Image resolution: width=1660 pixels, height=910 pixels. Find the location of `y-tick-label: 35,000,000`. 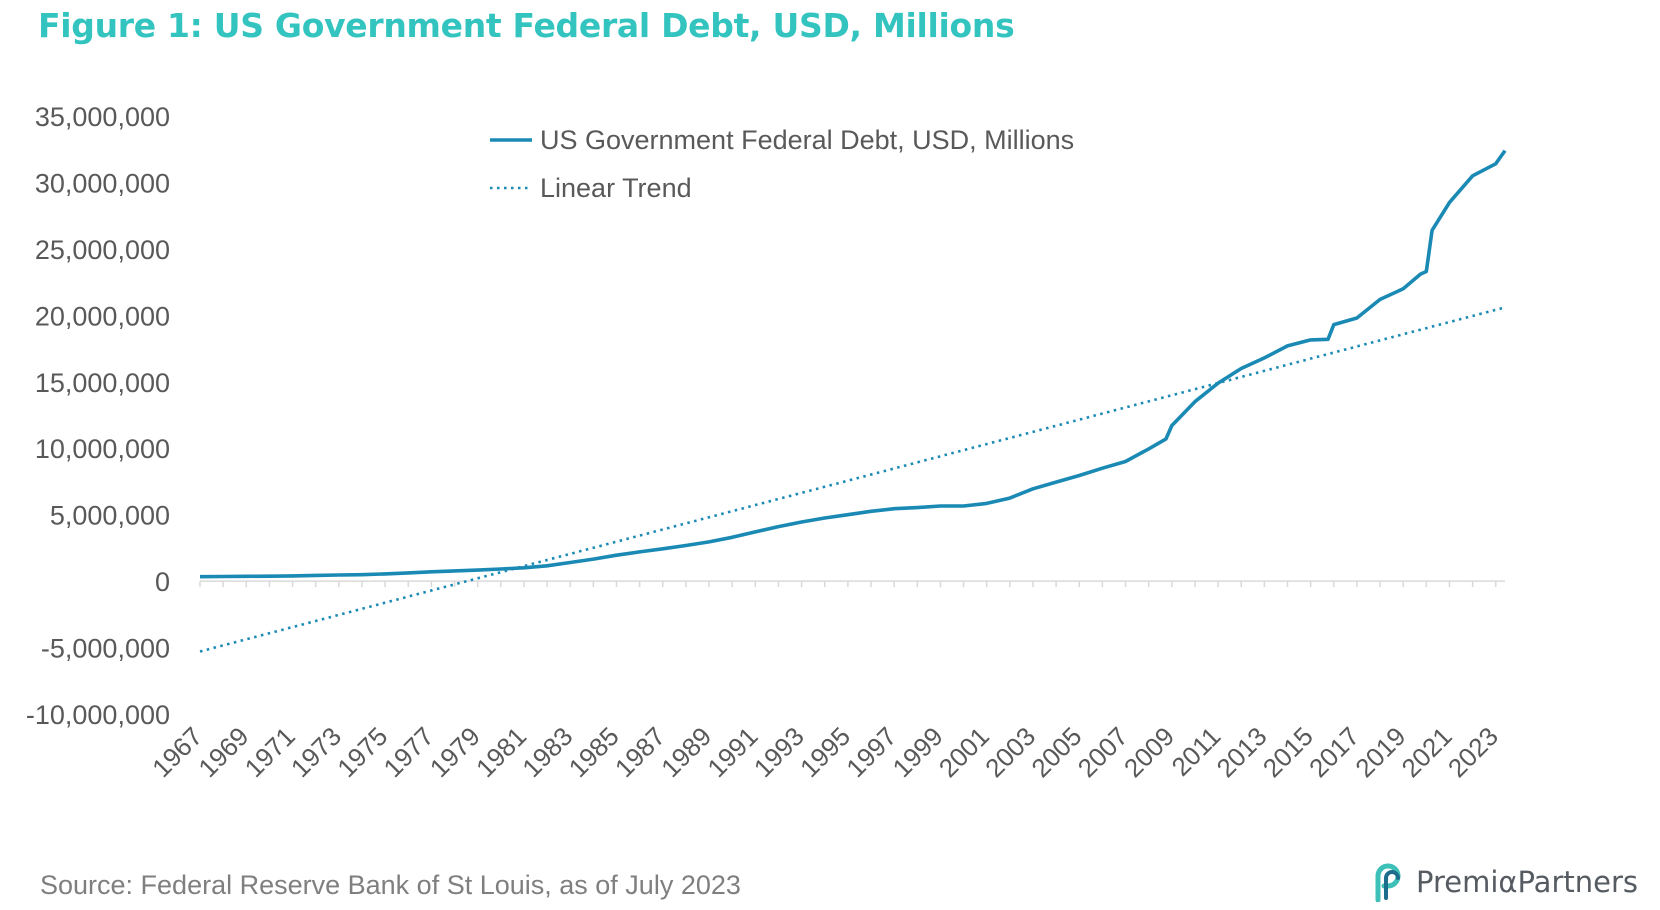

y-tick-label: 35,000,000 is located at coordinates (102, 117).